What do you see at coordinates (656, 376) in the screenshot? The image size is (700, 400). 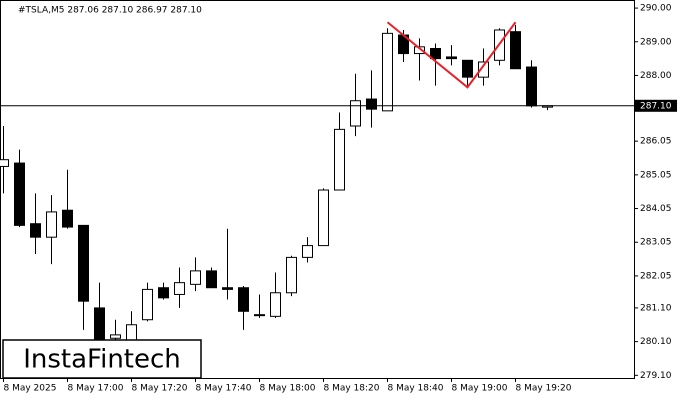 I see `y-tick-label: 279.10` at bounding box center [656, 376].